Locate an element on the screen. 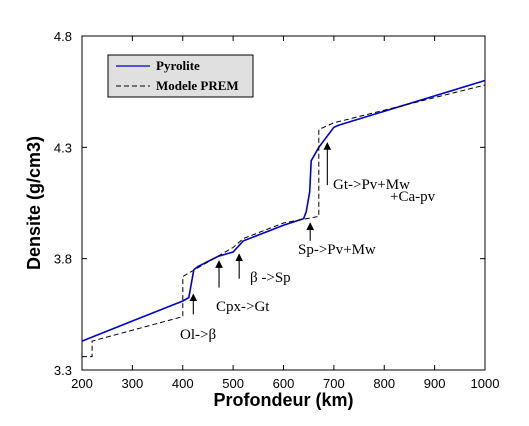  x-tick-label: 1000 is located at coordinates (485, 383).